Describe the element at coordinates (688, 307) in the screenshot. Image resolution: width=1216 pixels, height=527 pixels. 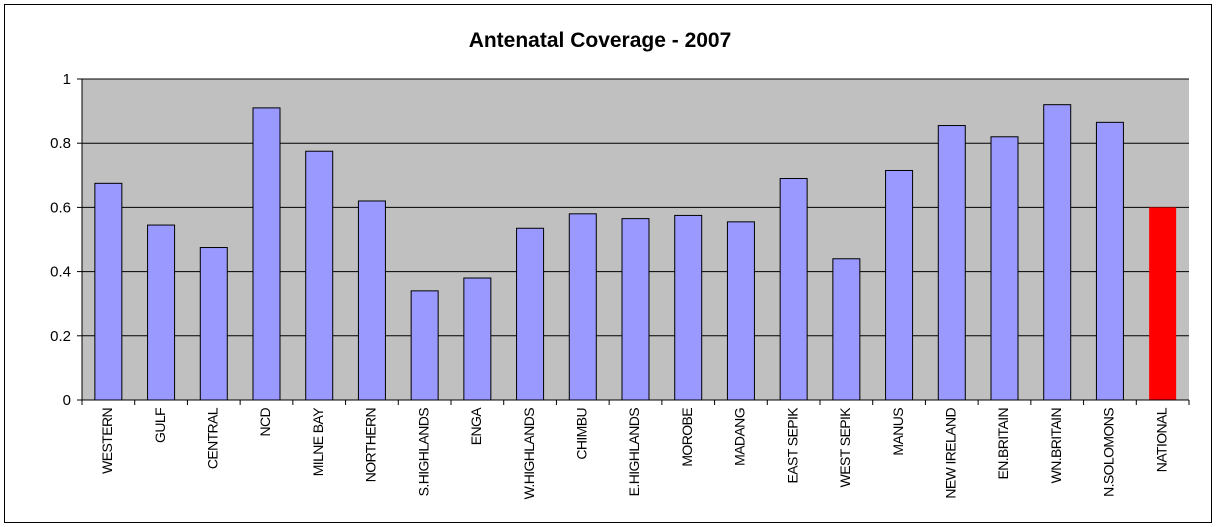
I see `bar-morobe` at that location.